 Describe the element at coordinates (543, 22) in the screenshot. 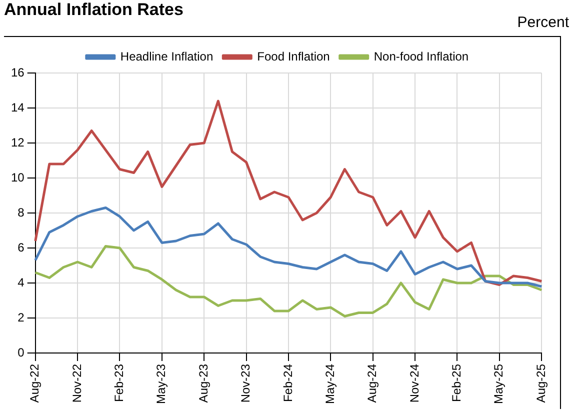

I see `y-axis-title: Percent` at that location.